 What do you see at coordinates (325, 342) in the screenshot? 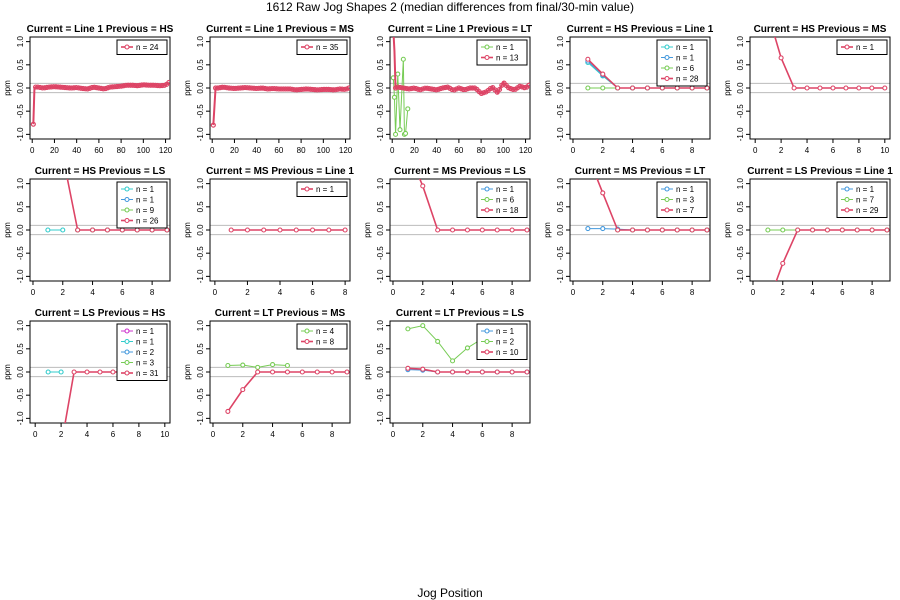
I see `legend-label: n = 8` at bounding box center [325, 342].